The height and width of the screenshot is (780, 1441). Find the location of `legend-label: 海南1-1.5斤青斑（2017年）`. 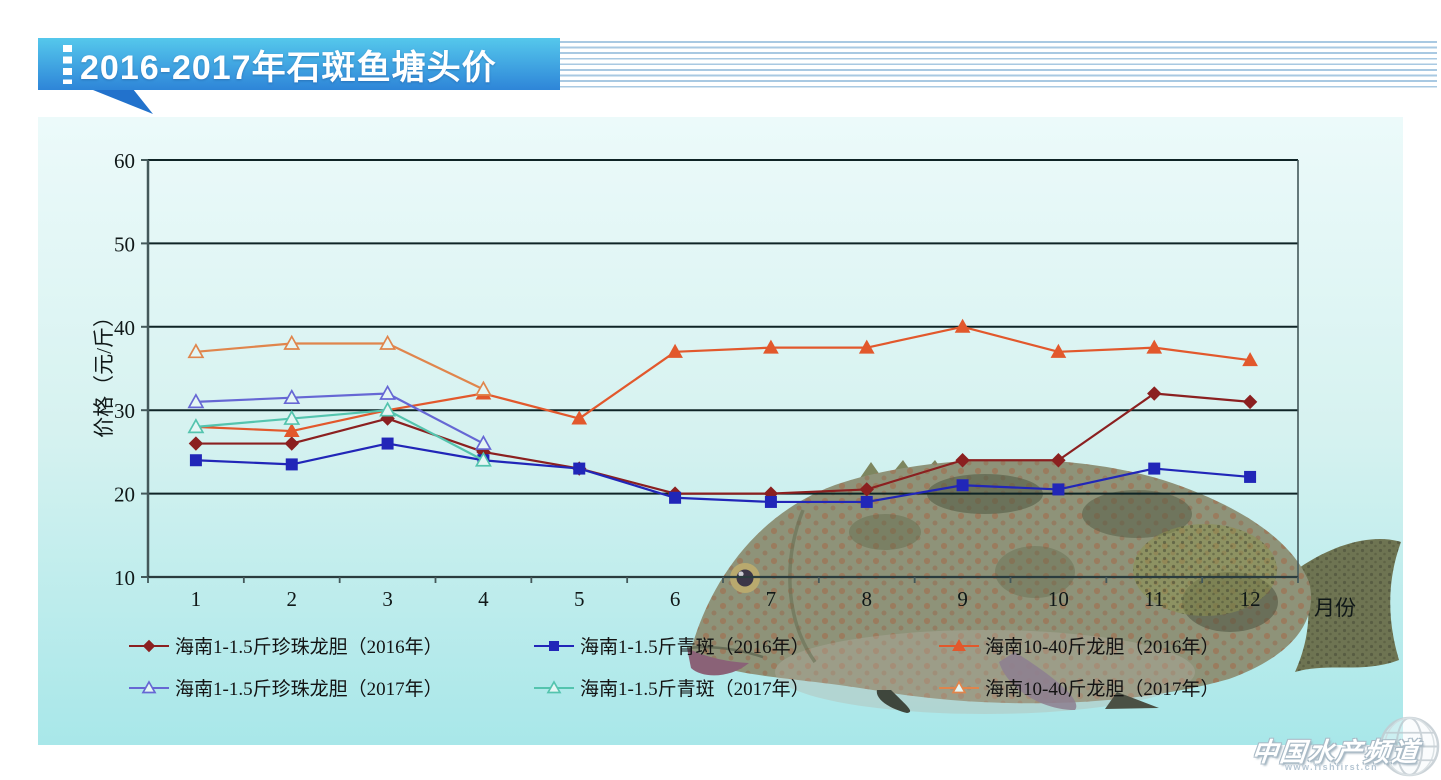

legend-label: 海南1-1.5斤青斑（2017年） is located at coordinates (695, 689).